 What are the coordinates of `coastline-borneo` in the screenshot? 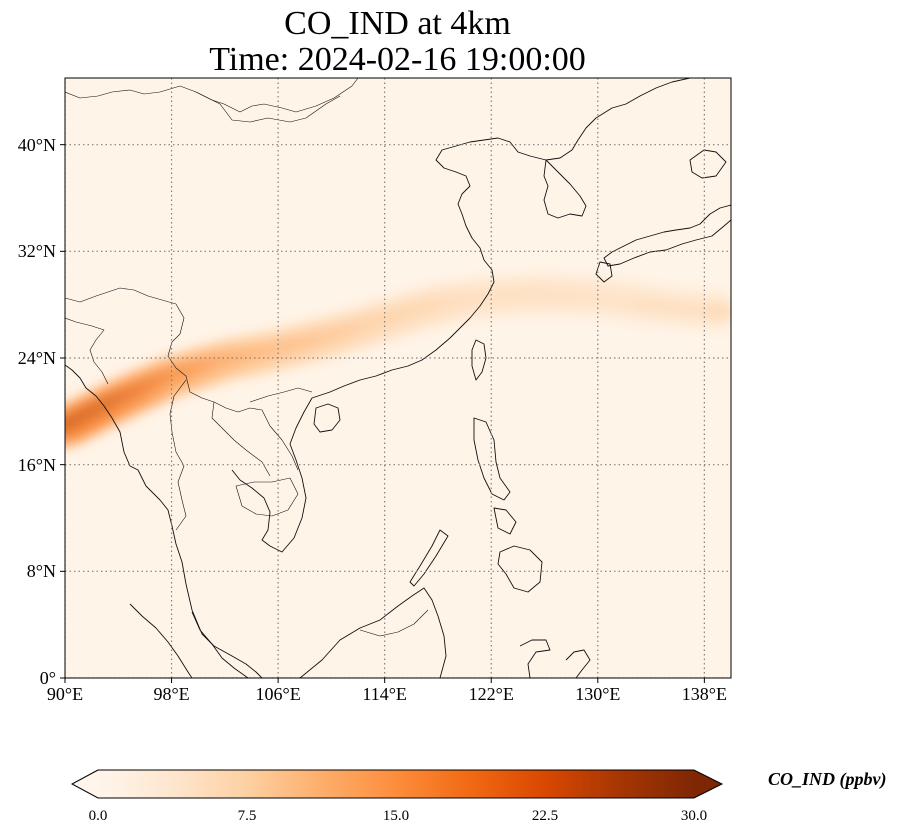 It's located at (373, 632).